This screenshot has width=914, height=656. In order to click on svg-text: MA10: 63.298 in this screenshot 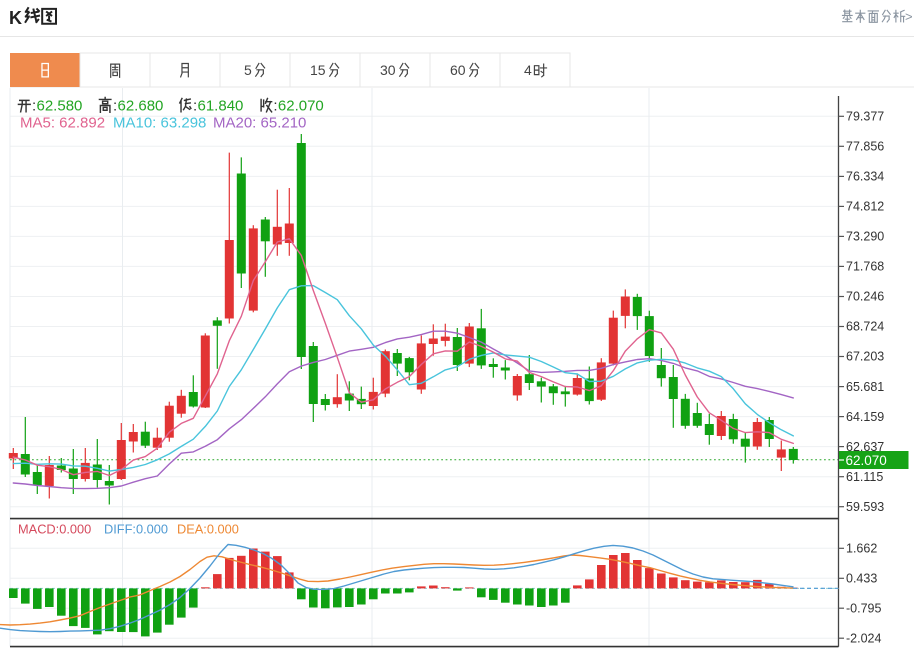, I will do `click(159, 123)`.